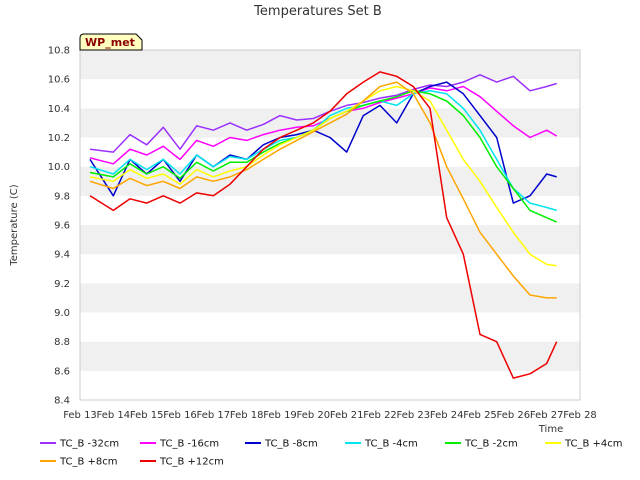 This screenshot has height=480, width=640. I want to click on chart-title: Temperatures Set B, so click(317, 11).